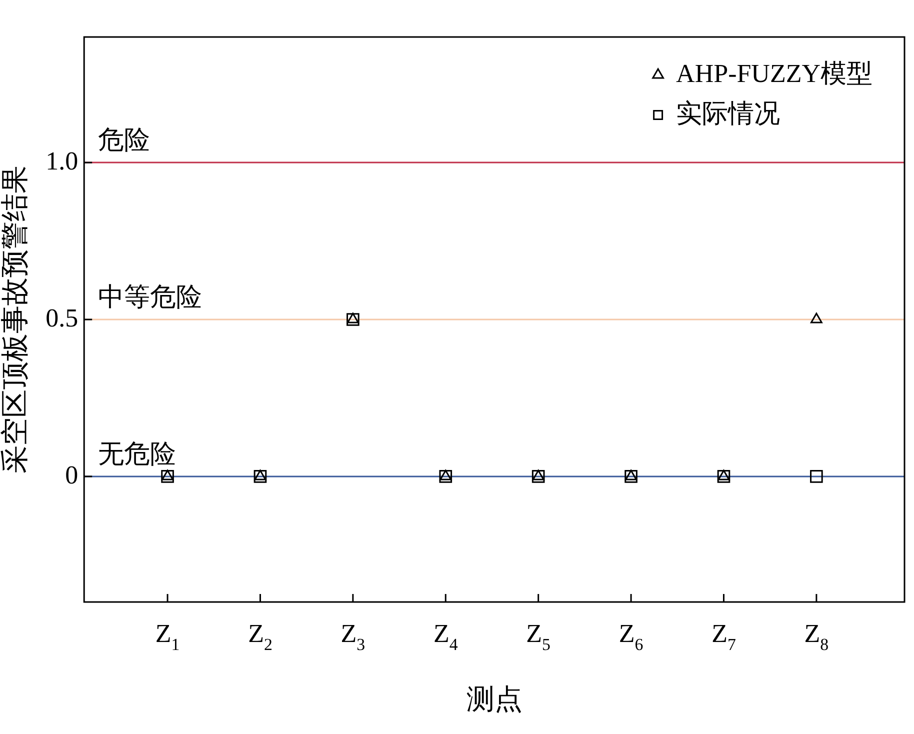  I want to click on y-axis-title: 采空区顶板事故预警结果, so click(16, 320).